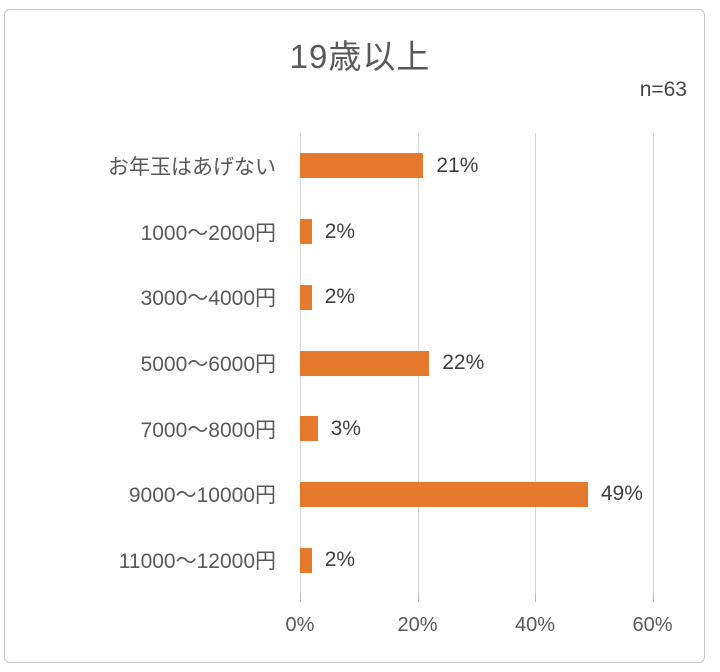 The image size is (720, 672). I want to click on category-label: 1000〜2000円, so click(208, 233).